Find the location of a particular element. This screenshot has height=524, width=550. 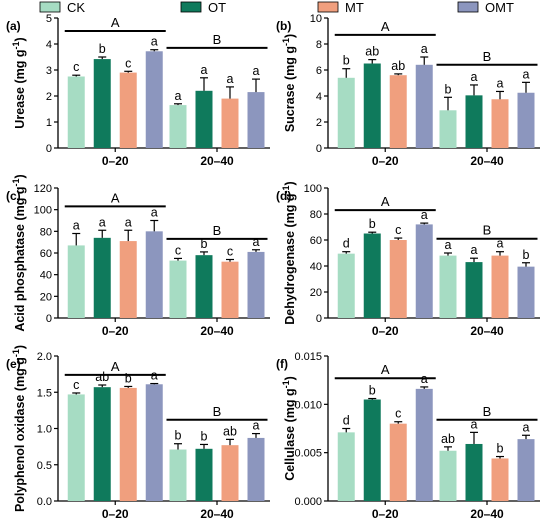

legend-swatch-mt is located at coordinates (328, 7).